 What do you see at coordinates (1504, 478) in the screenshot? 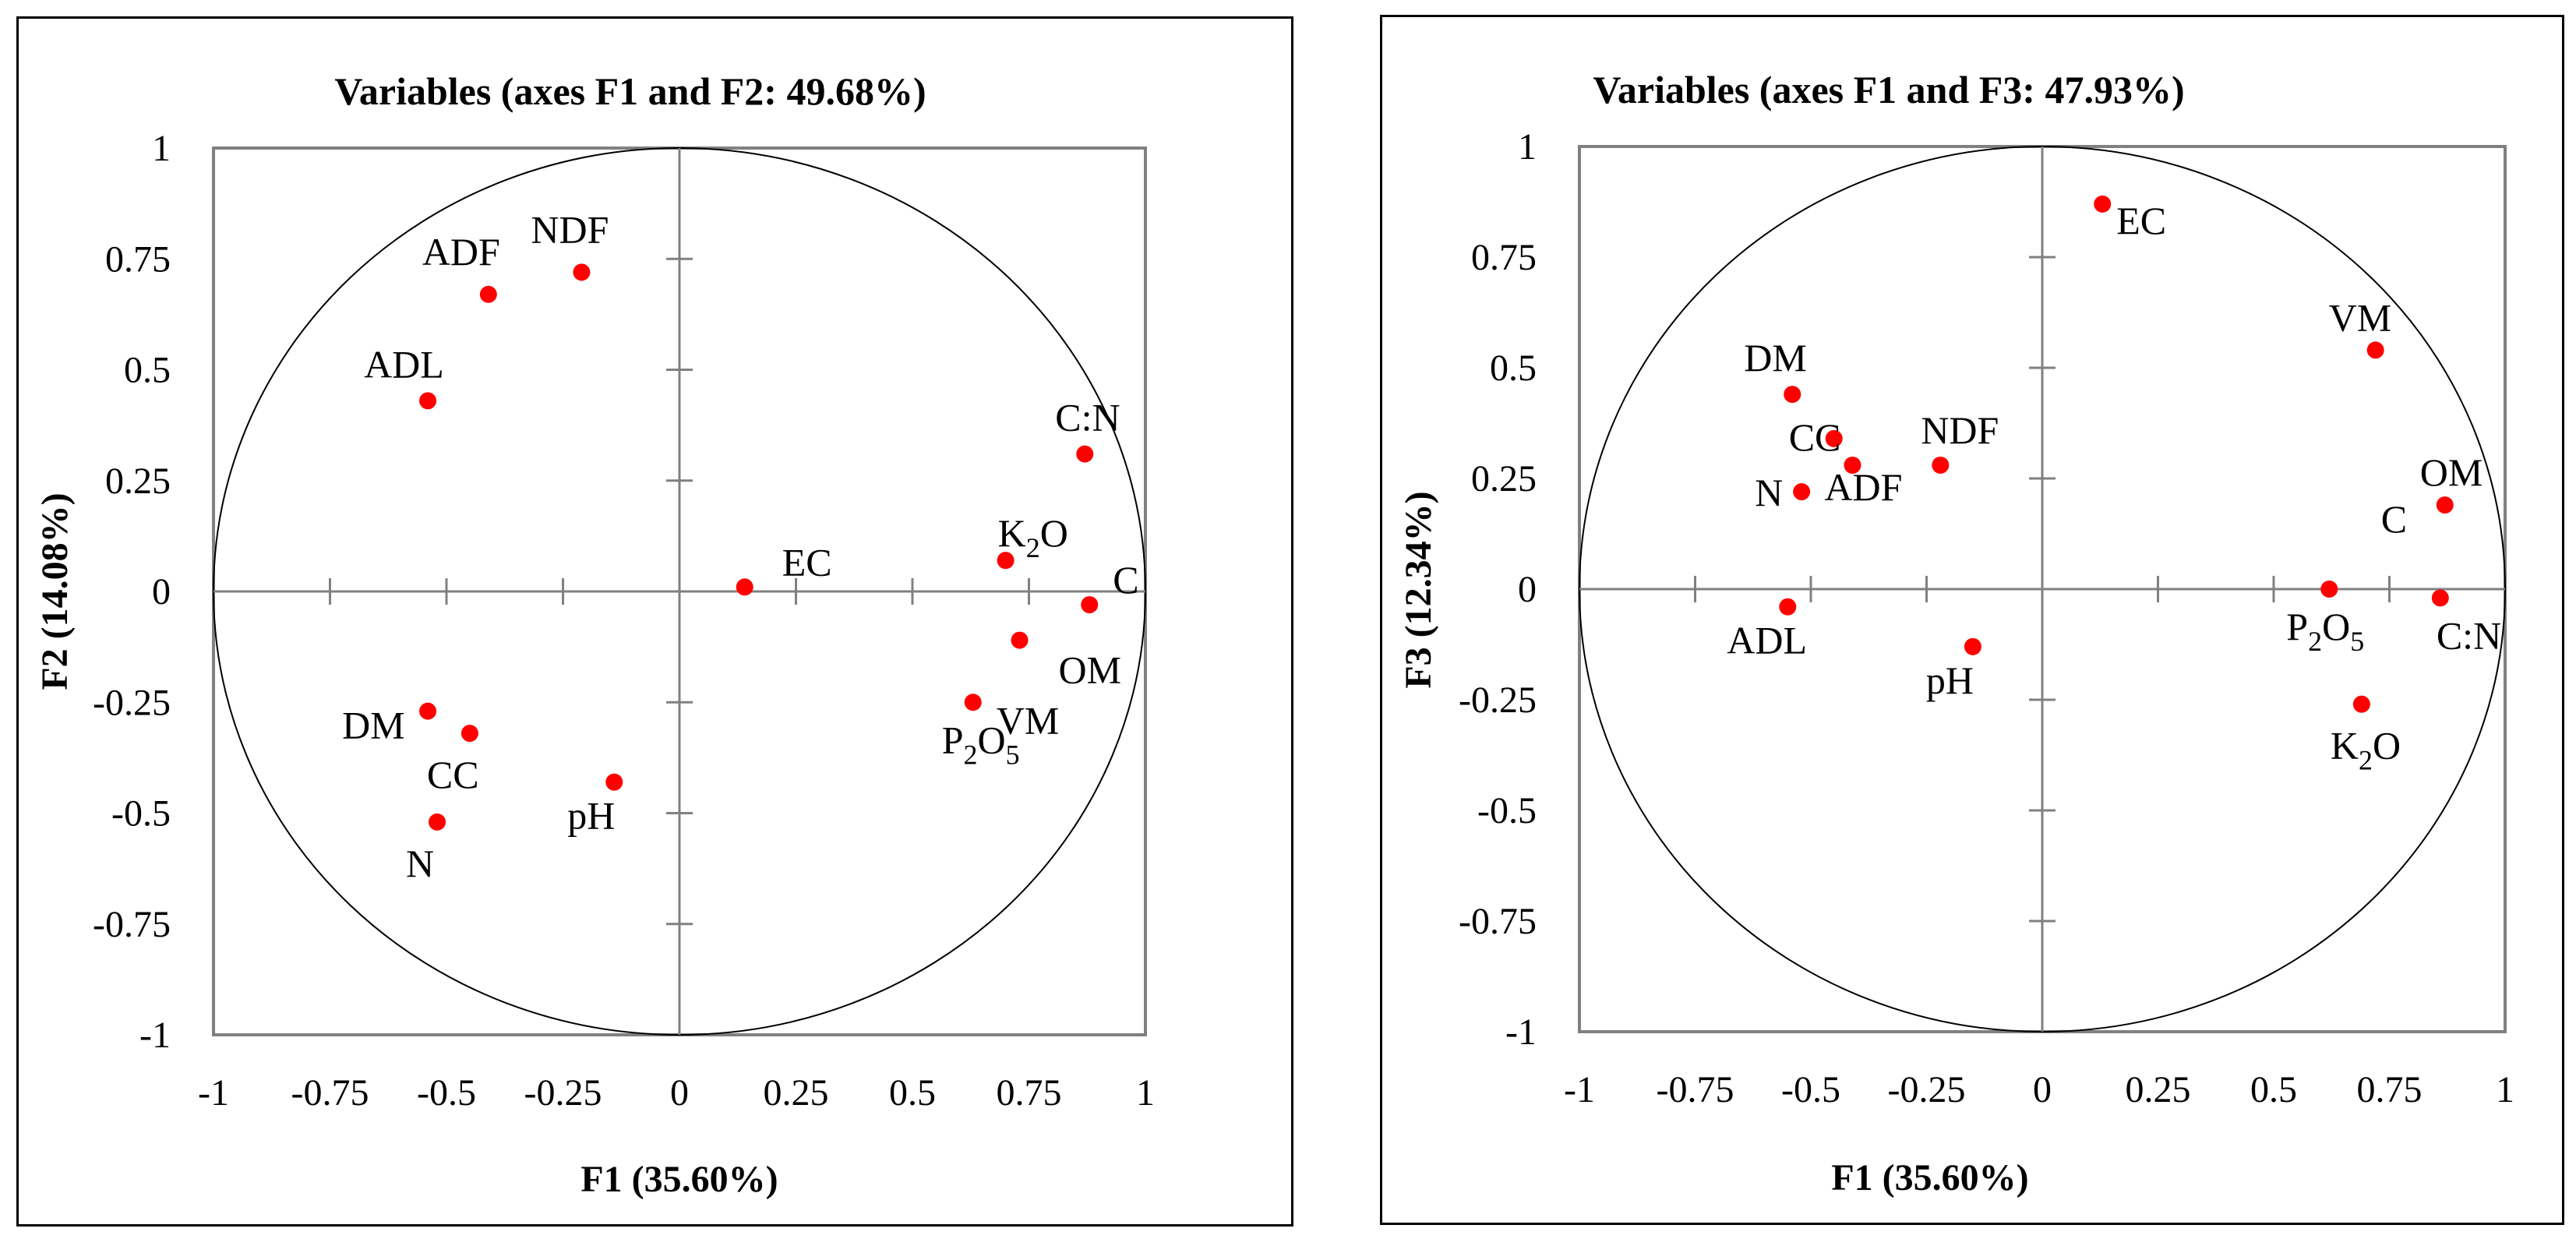
I see `y-tick-label: 0.25` at bounding box center [1504, 478].